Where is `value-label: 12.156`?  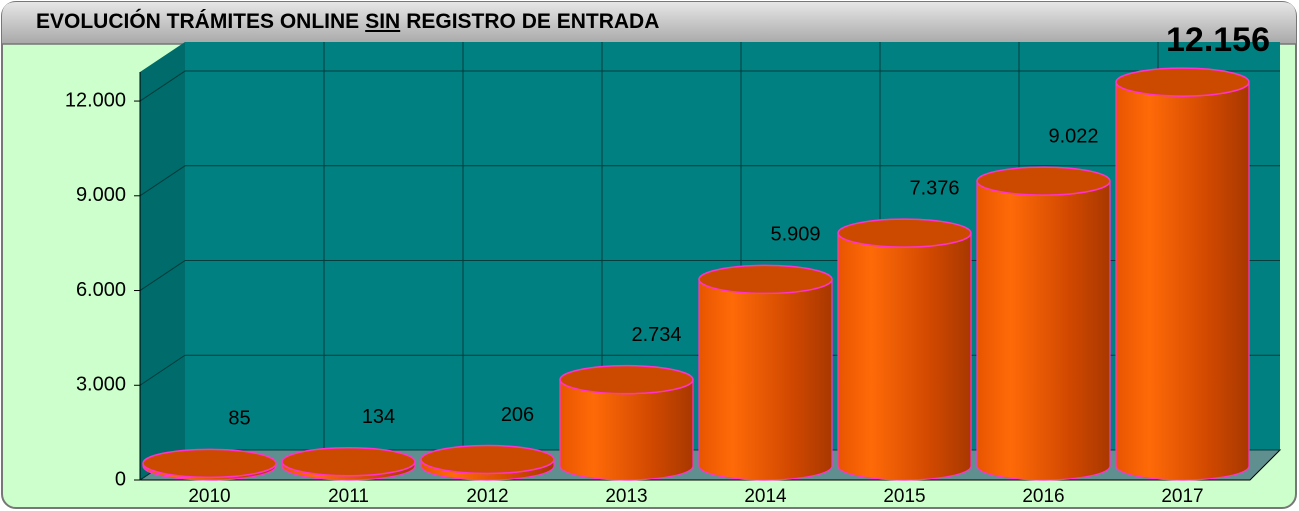
value-label: 12.156 is located at coordinates (1218, 40).